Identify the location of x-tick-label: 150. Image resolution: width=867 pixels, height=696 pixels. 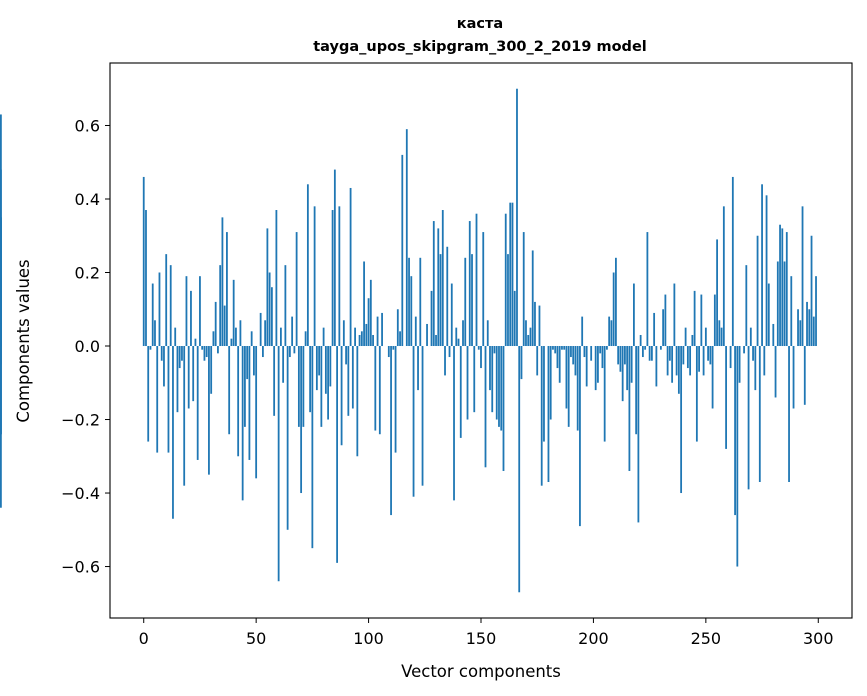
(481, 638).